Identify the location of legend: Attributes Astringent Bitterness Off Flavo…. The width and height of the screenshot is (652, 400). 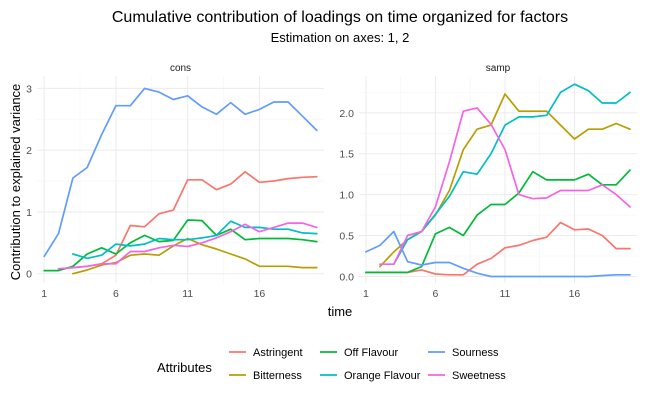
(331, 364).